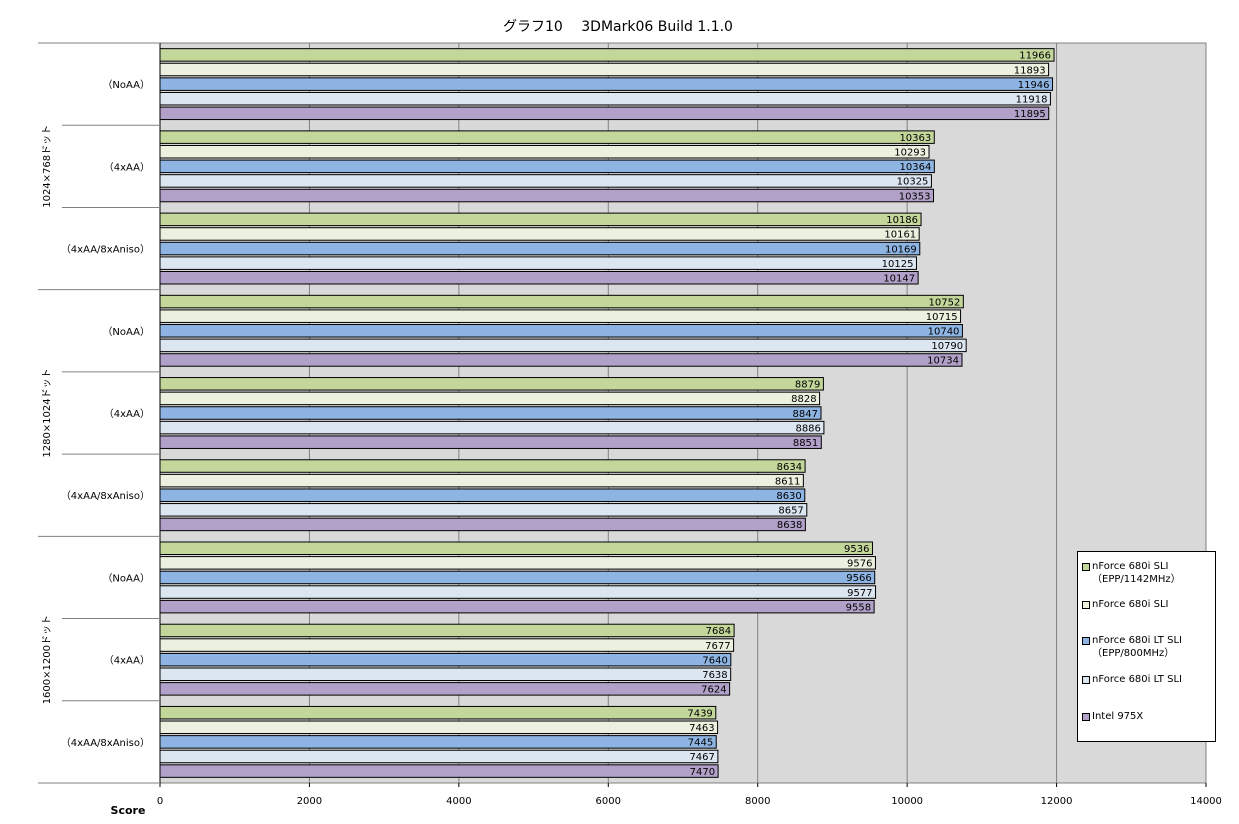 The height and width of the screenshot is (824, 1239). I want to click on x-tick-label: 14000, so click(1206, 801).